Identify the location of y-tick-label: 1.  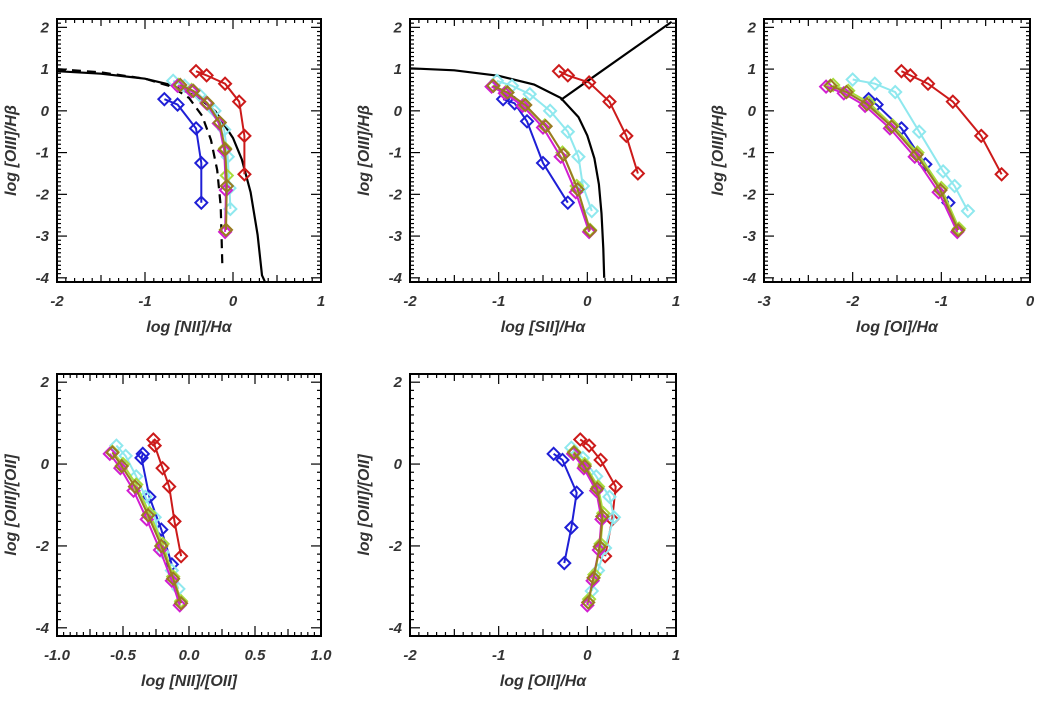
(45, 69).